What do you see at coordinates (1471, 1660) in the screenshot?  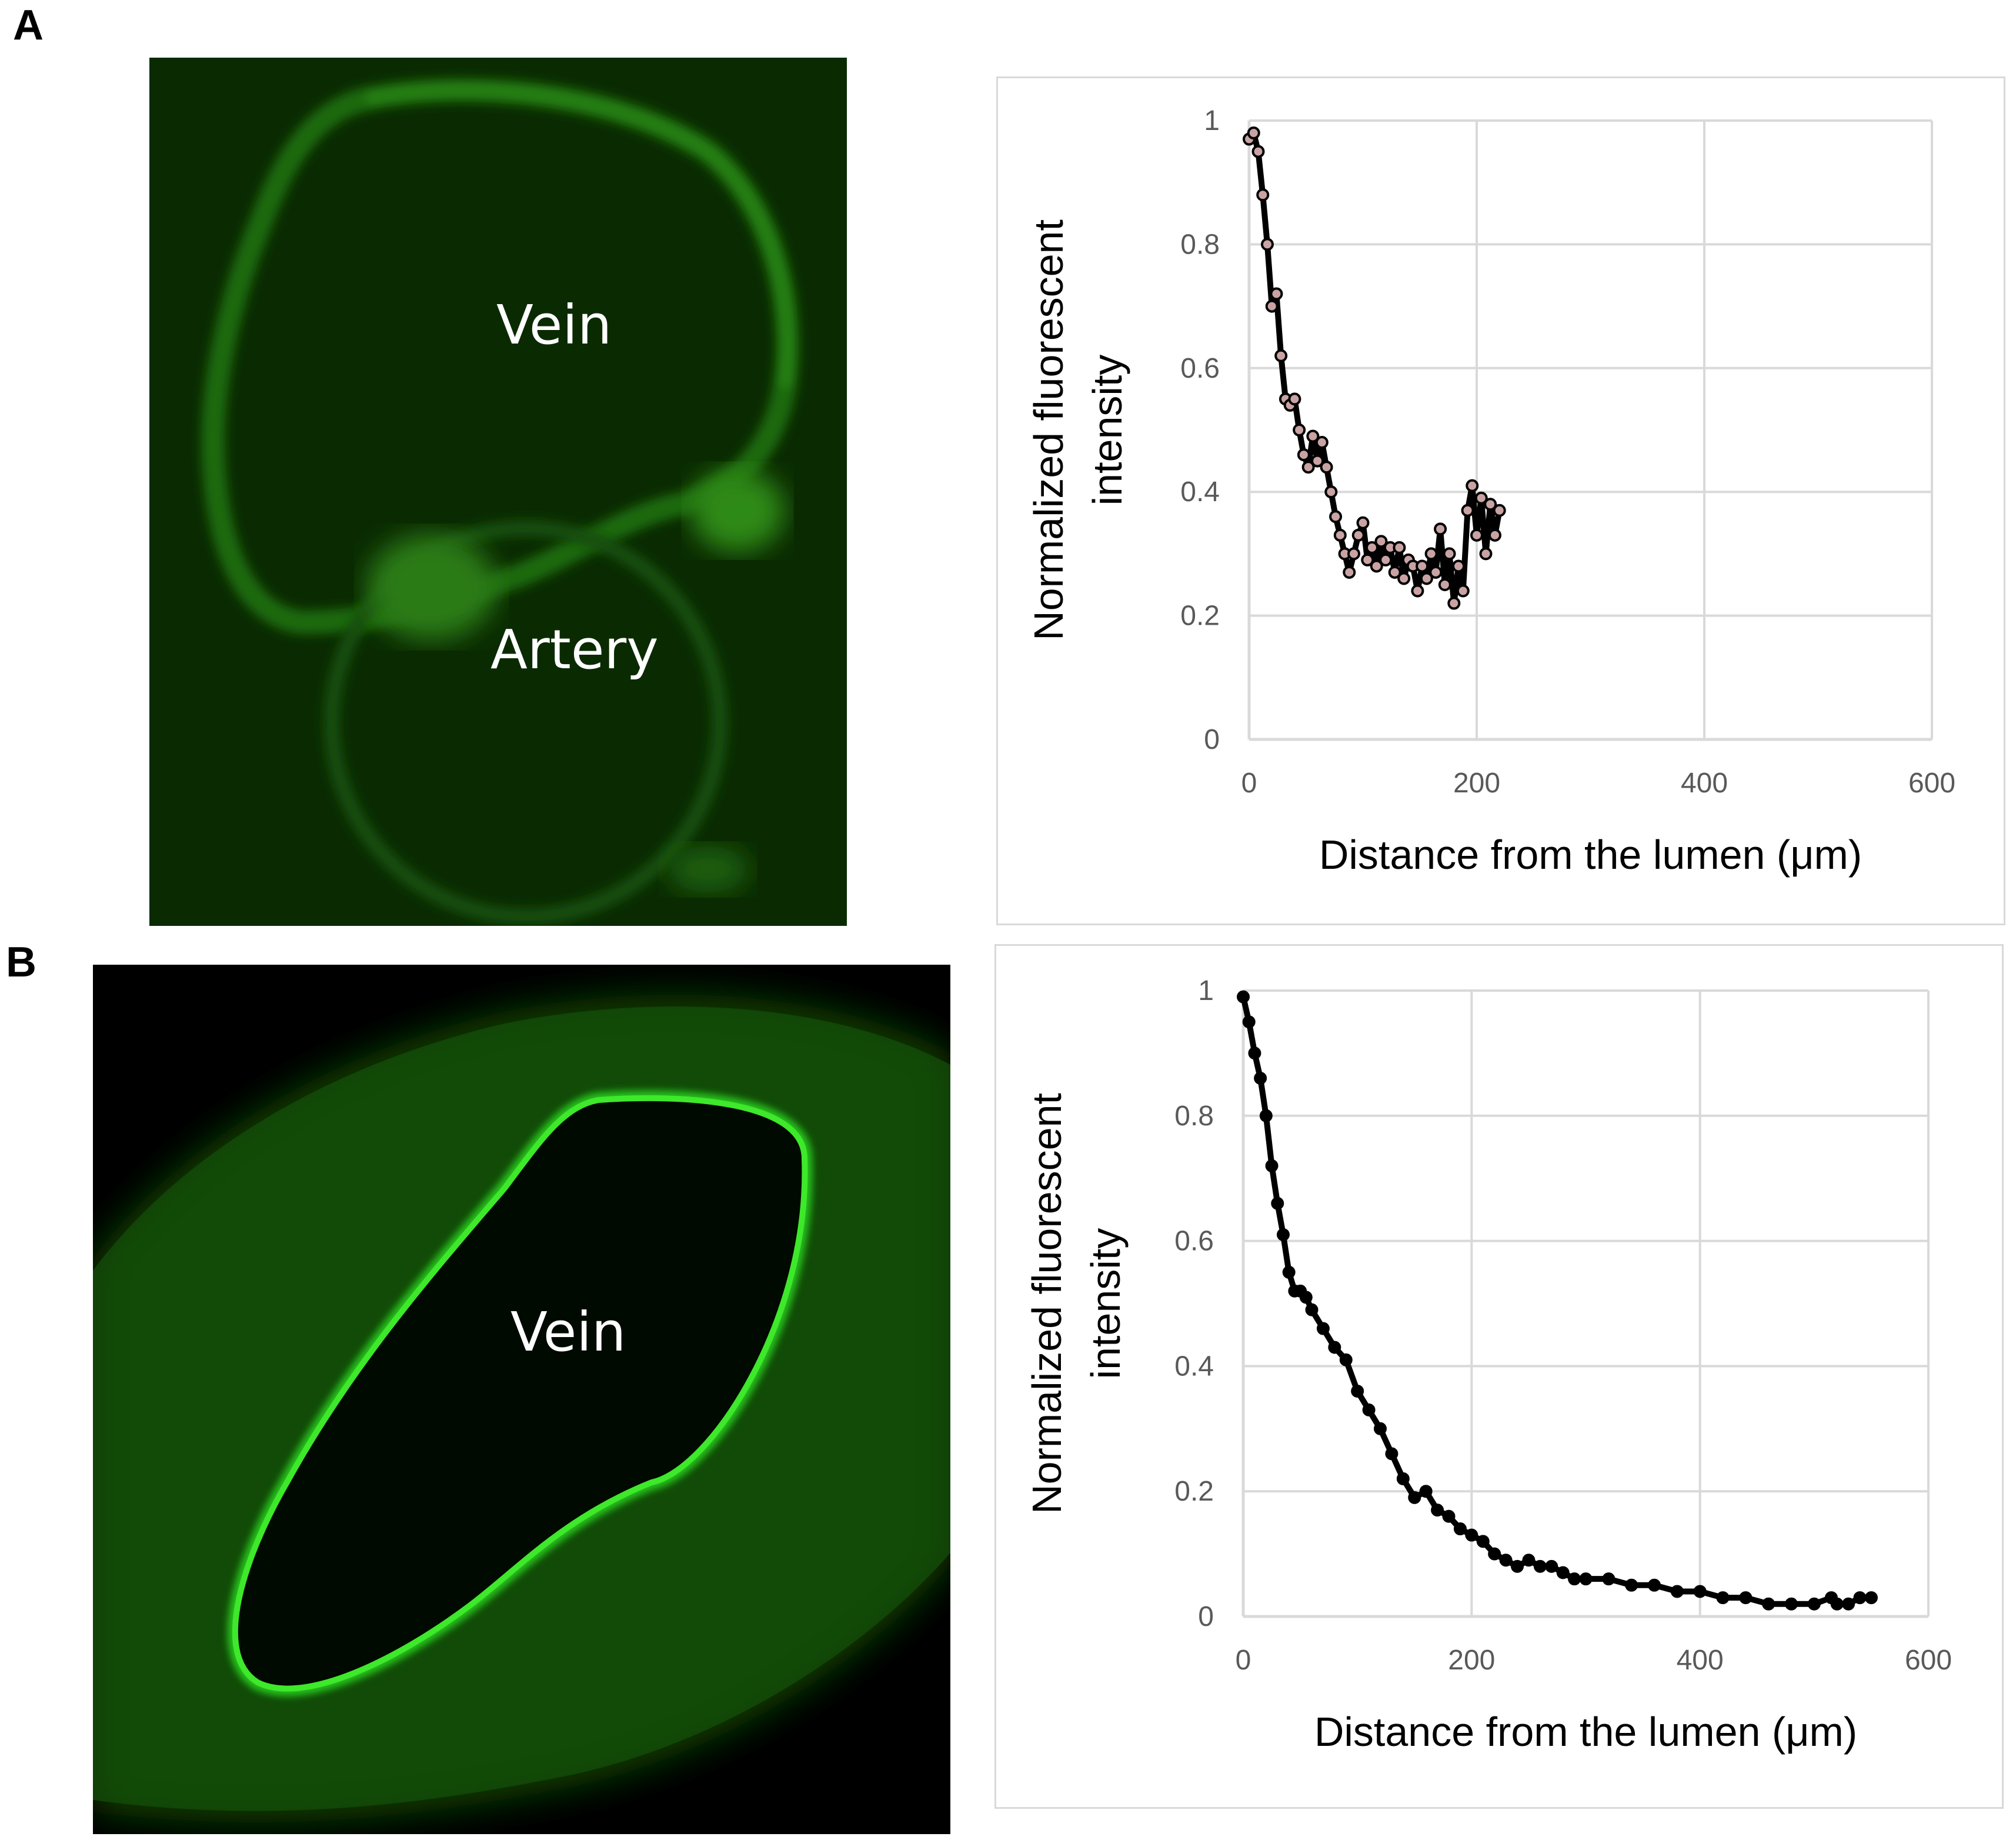 I see `chart-b-xtick-label: 200` at bounding box center [1471, 1660].